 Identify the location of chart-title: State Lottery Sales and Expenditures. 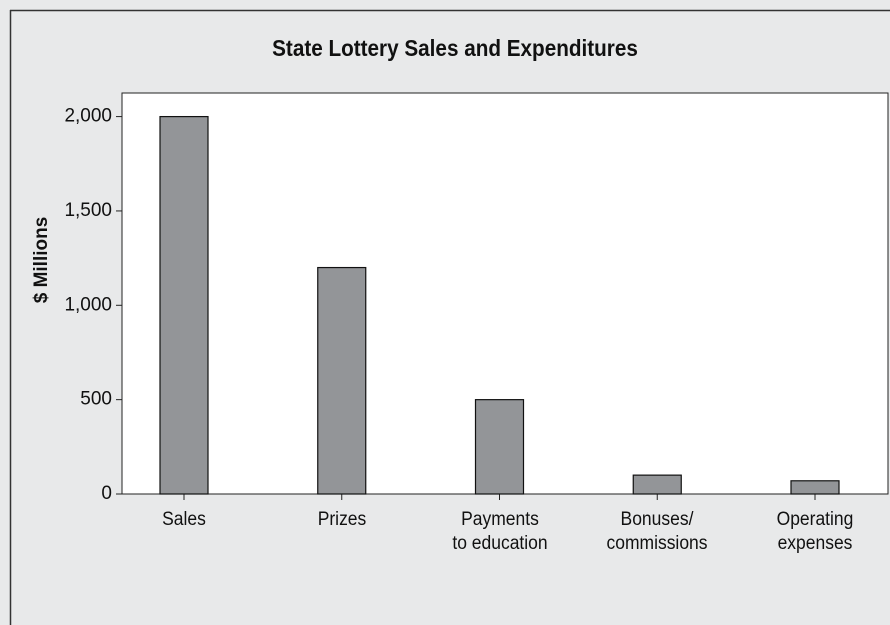
(455, 48).